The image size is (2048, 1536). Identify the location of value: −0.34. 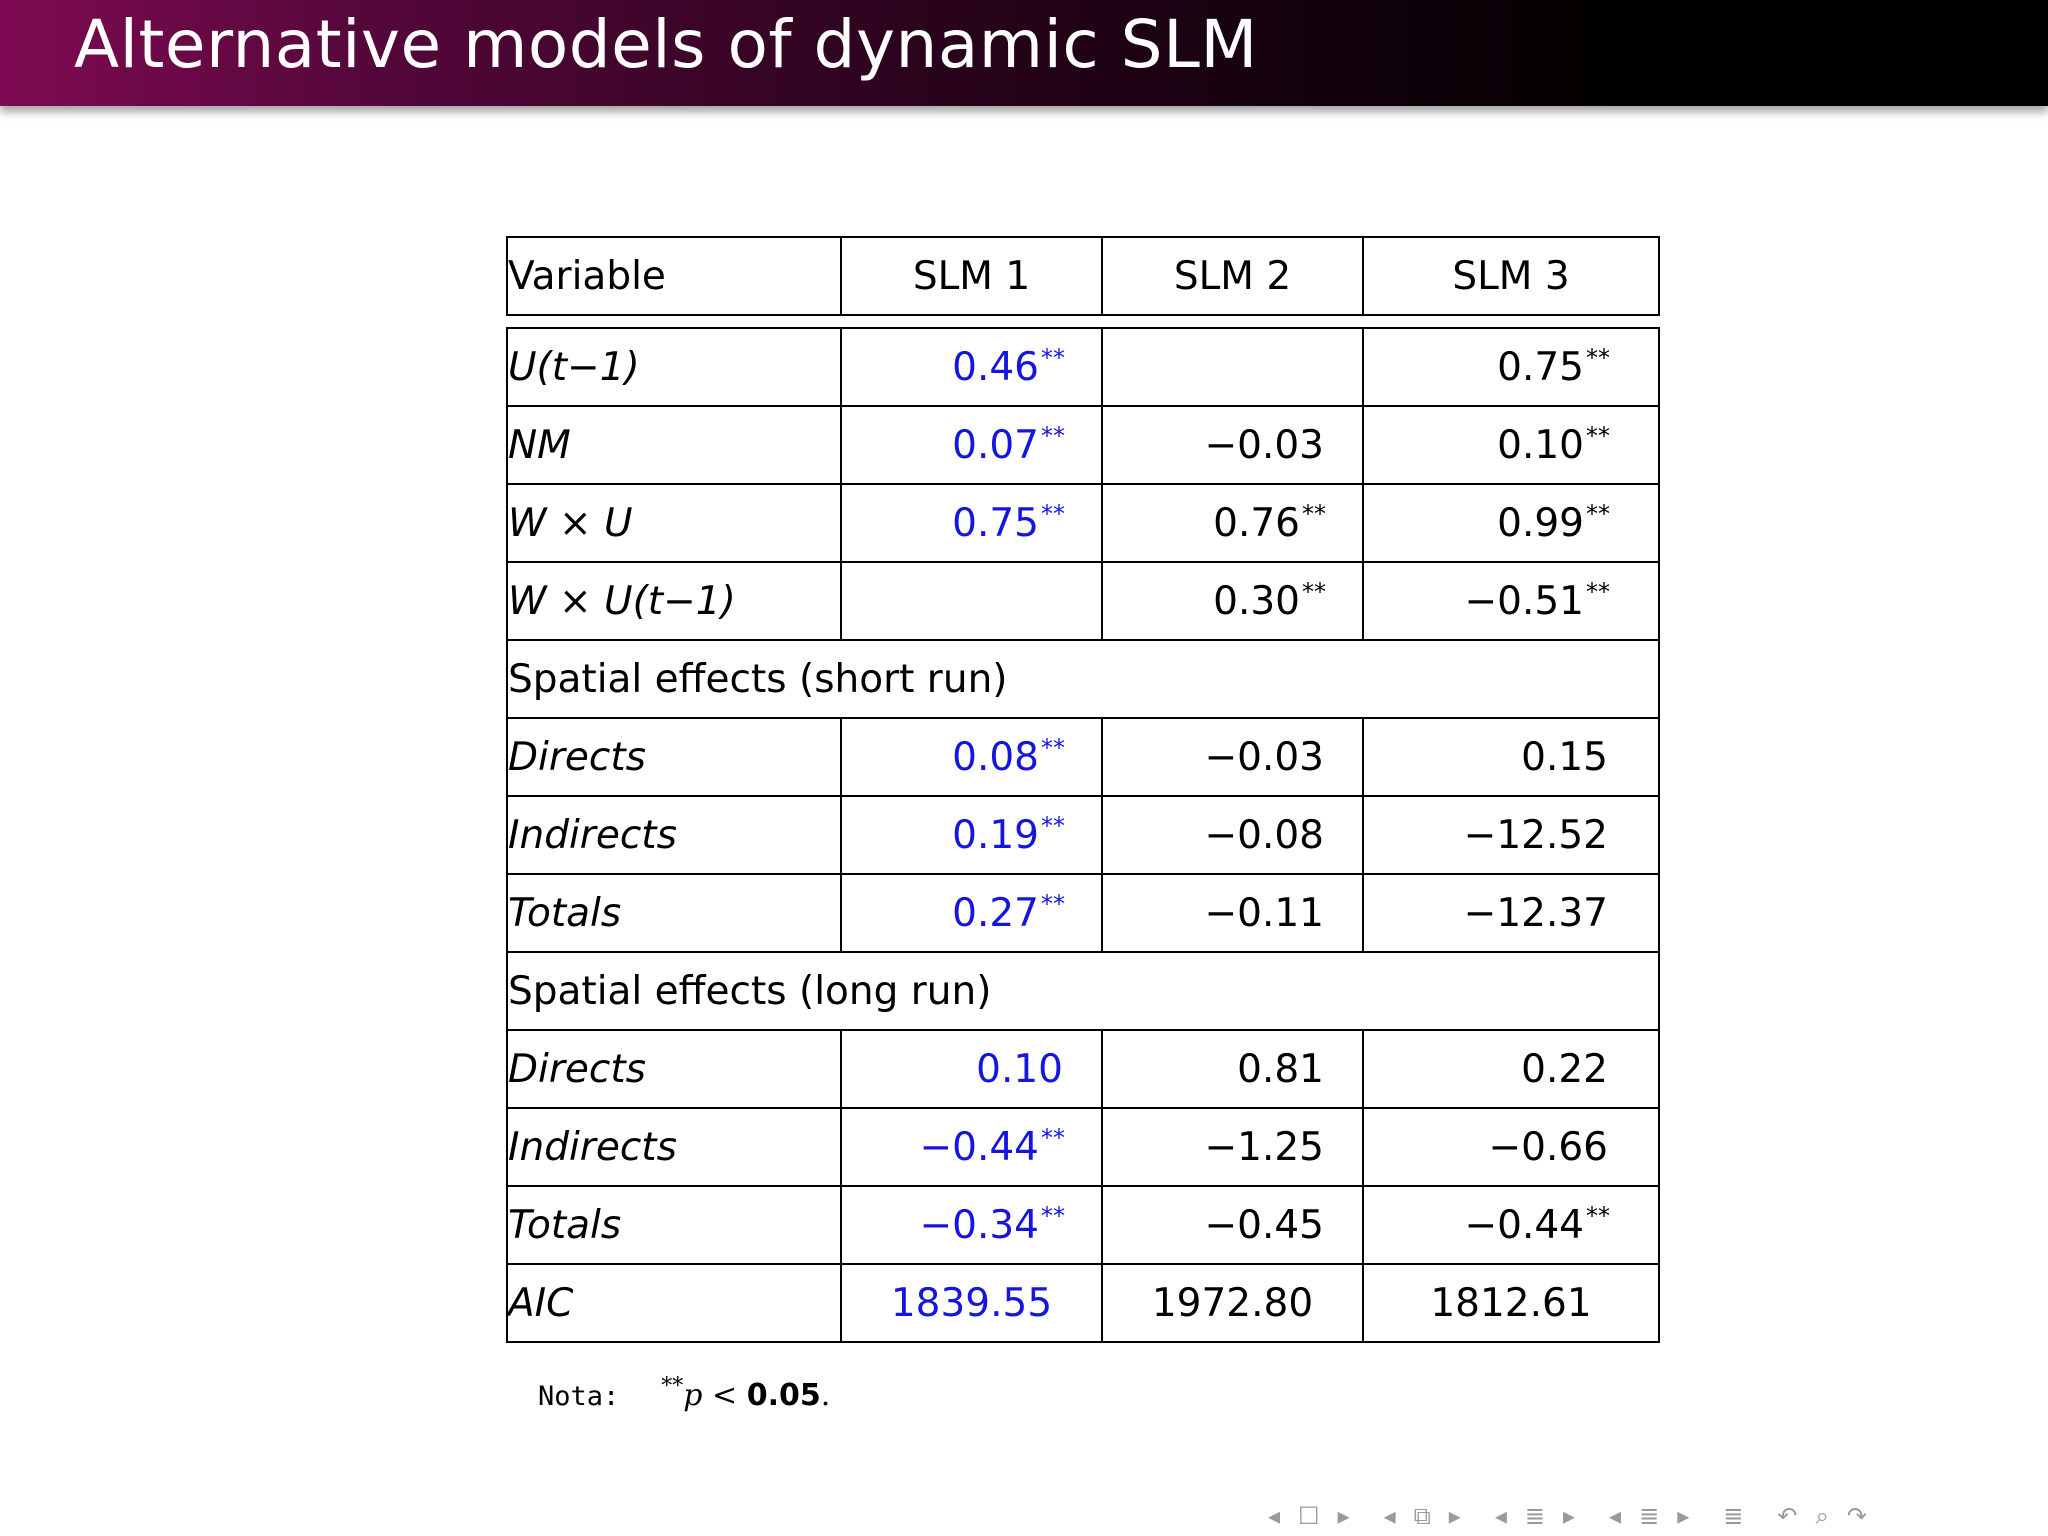
(979, 1225).